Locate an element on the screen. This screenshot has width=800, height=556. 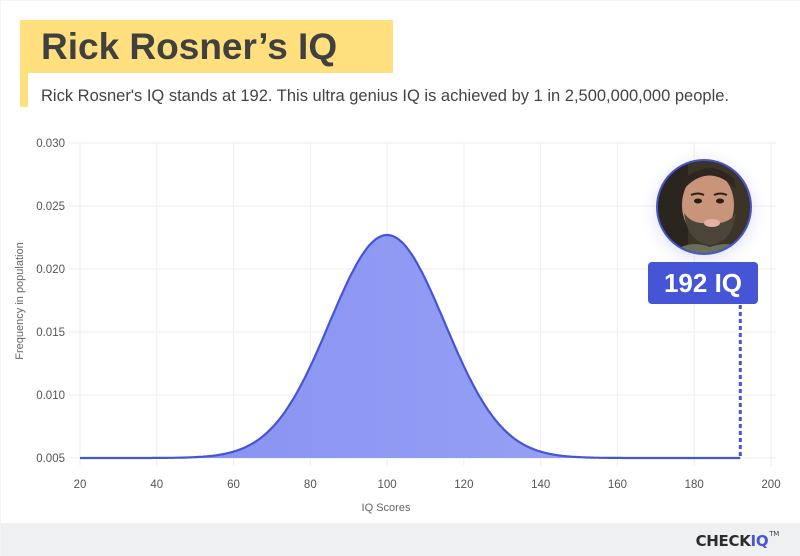
x-tick-label: 180 is located at coordinates (694, 485).